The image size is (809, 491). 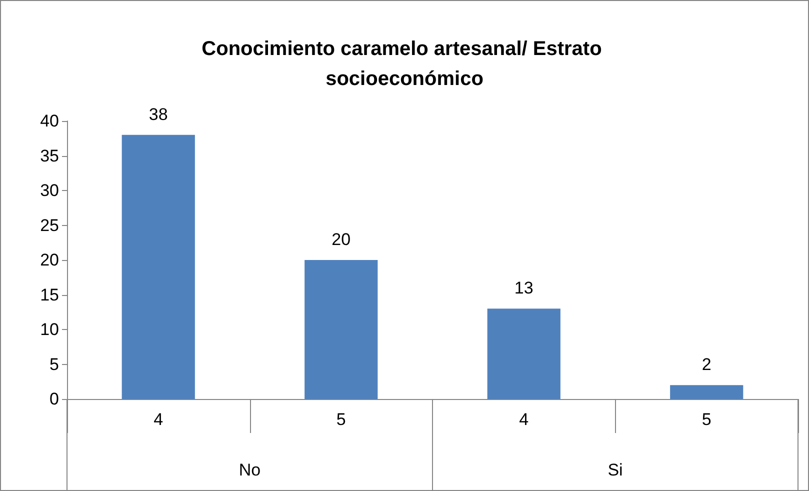 What do you see at coordinates (49, 121) in the screenshot?
I see `y-tick-label: 40` at bounding box center [49, 121].